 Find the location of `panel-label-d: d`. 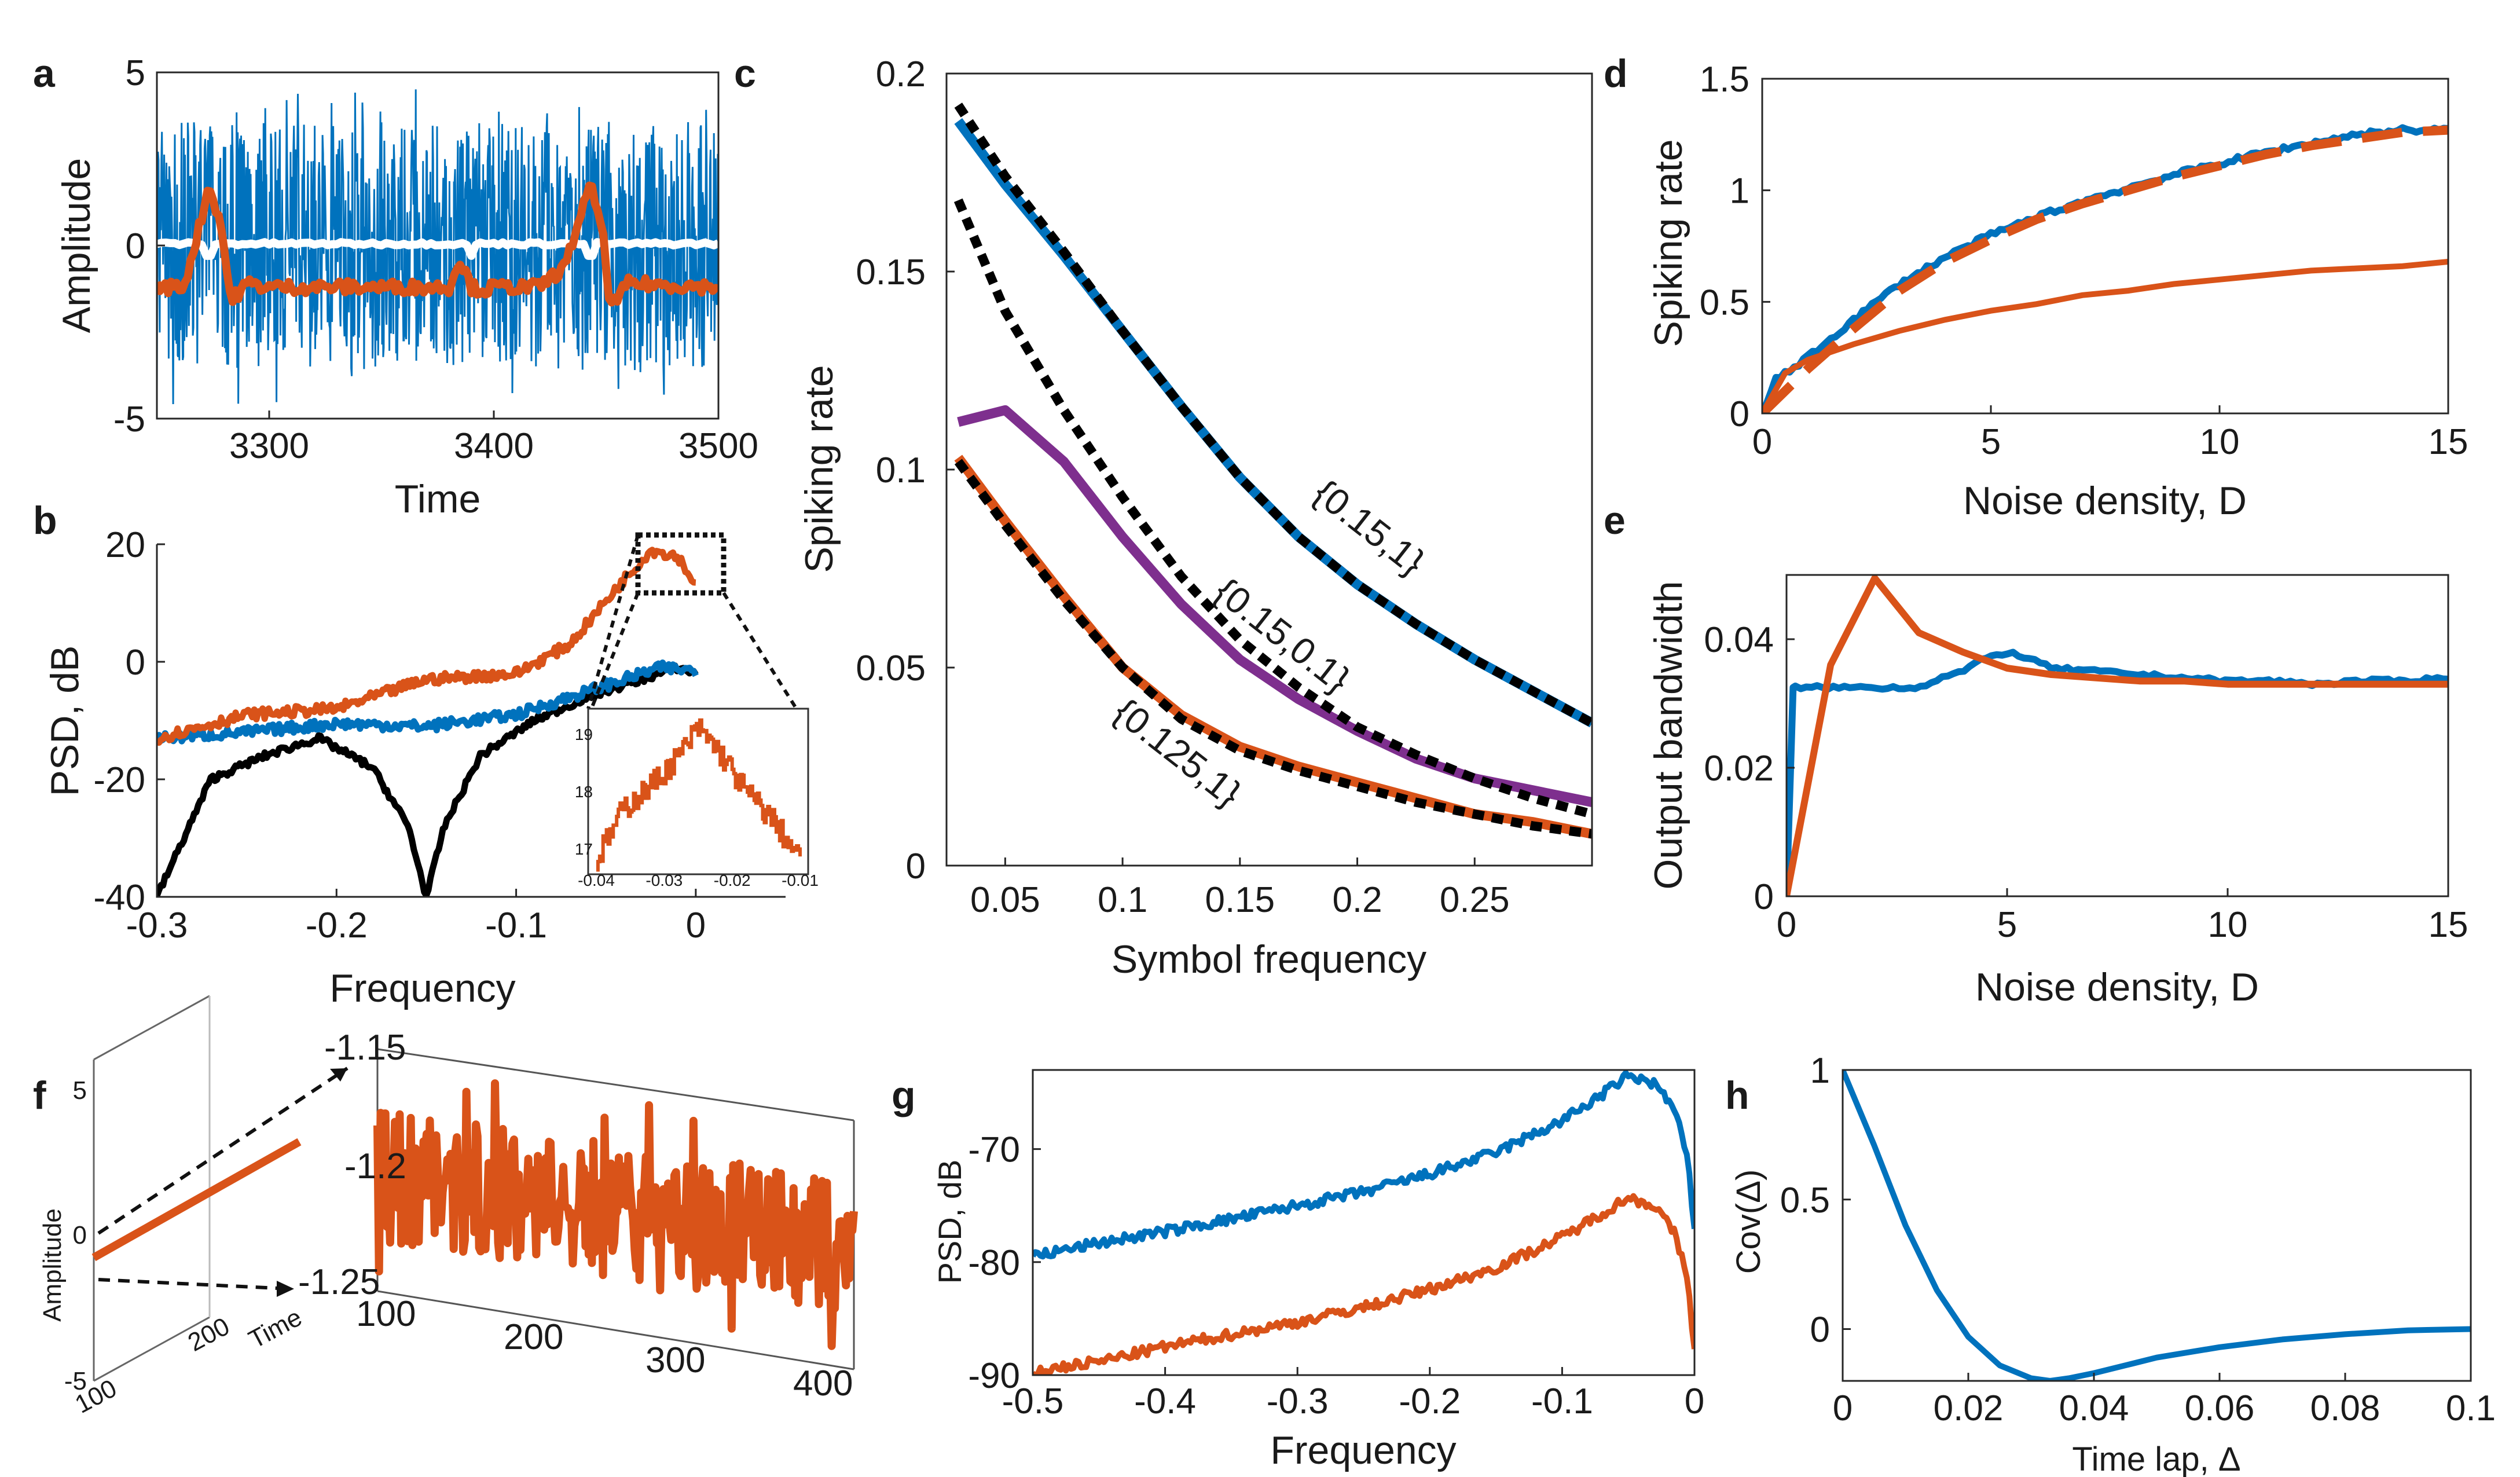

panel-label-d: d is located at coordinates (1616, 74).